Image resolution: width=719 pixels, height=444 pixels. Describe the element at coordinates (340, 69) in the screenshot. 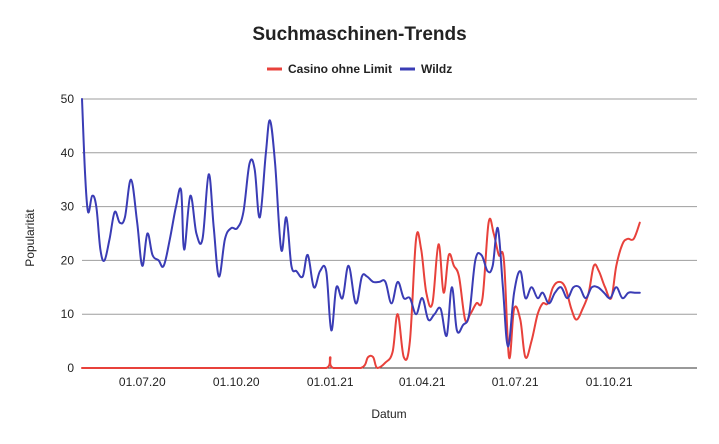

I see `legend-label-casino-ohne-limit: Casino ohne Limit` at that location.